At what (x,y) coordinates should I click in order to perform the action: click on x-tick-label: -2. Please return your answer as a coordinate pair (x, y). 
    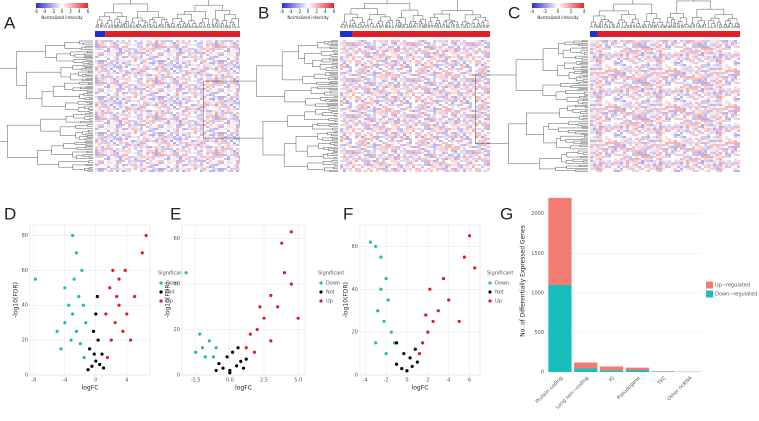
    Looking at the image, I should click on (386, 381).